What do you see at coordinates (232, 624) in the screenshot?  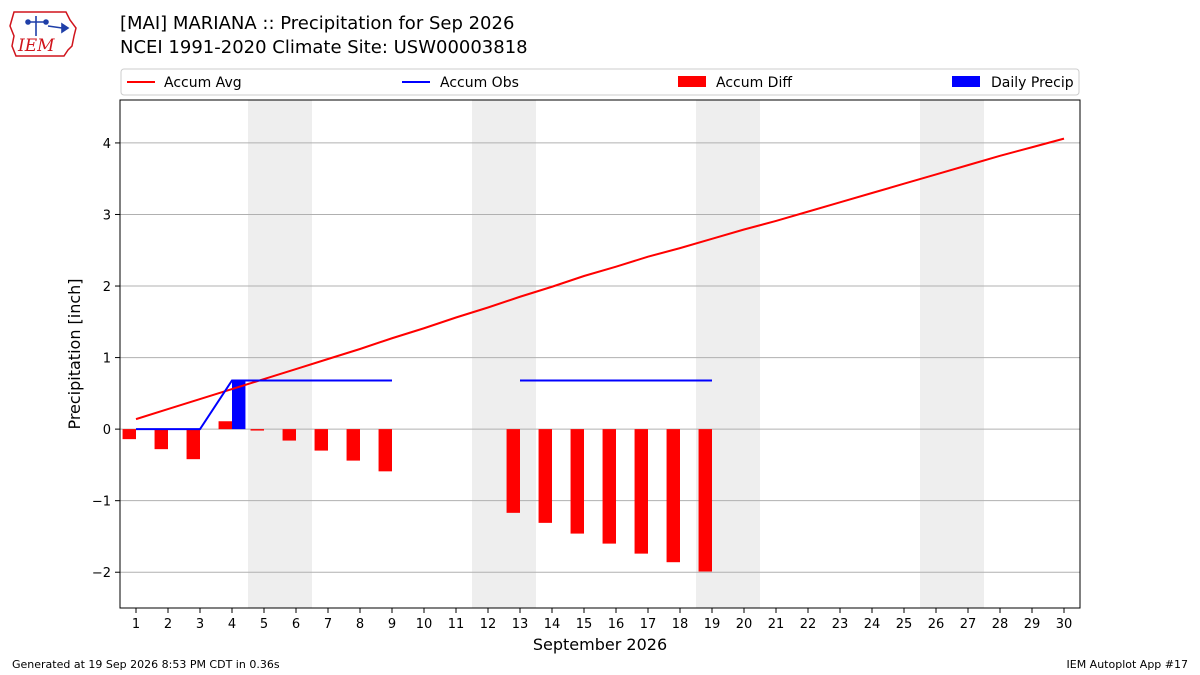 I see `x-tick-label: 4` at bounding box center [232, 624].